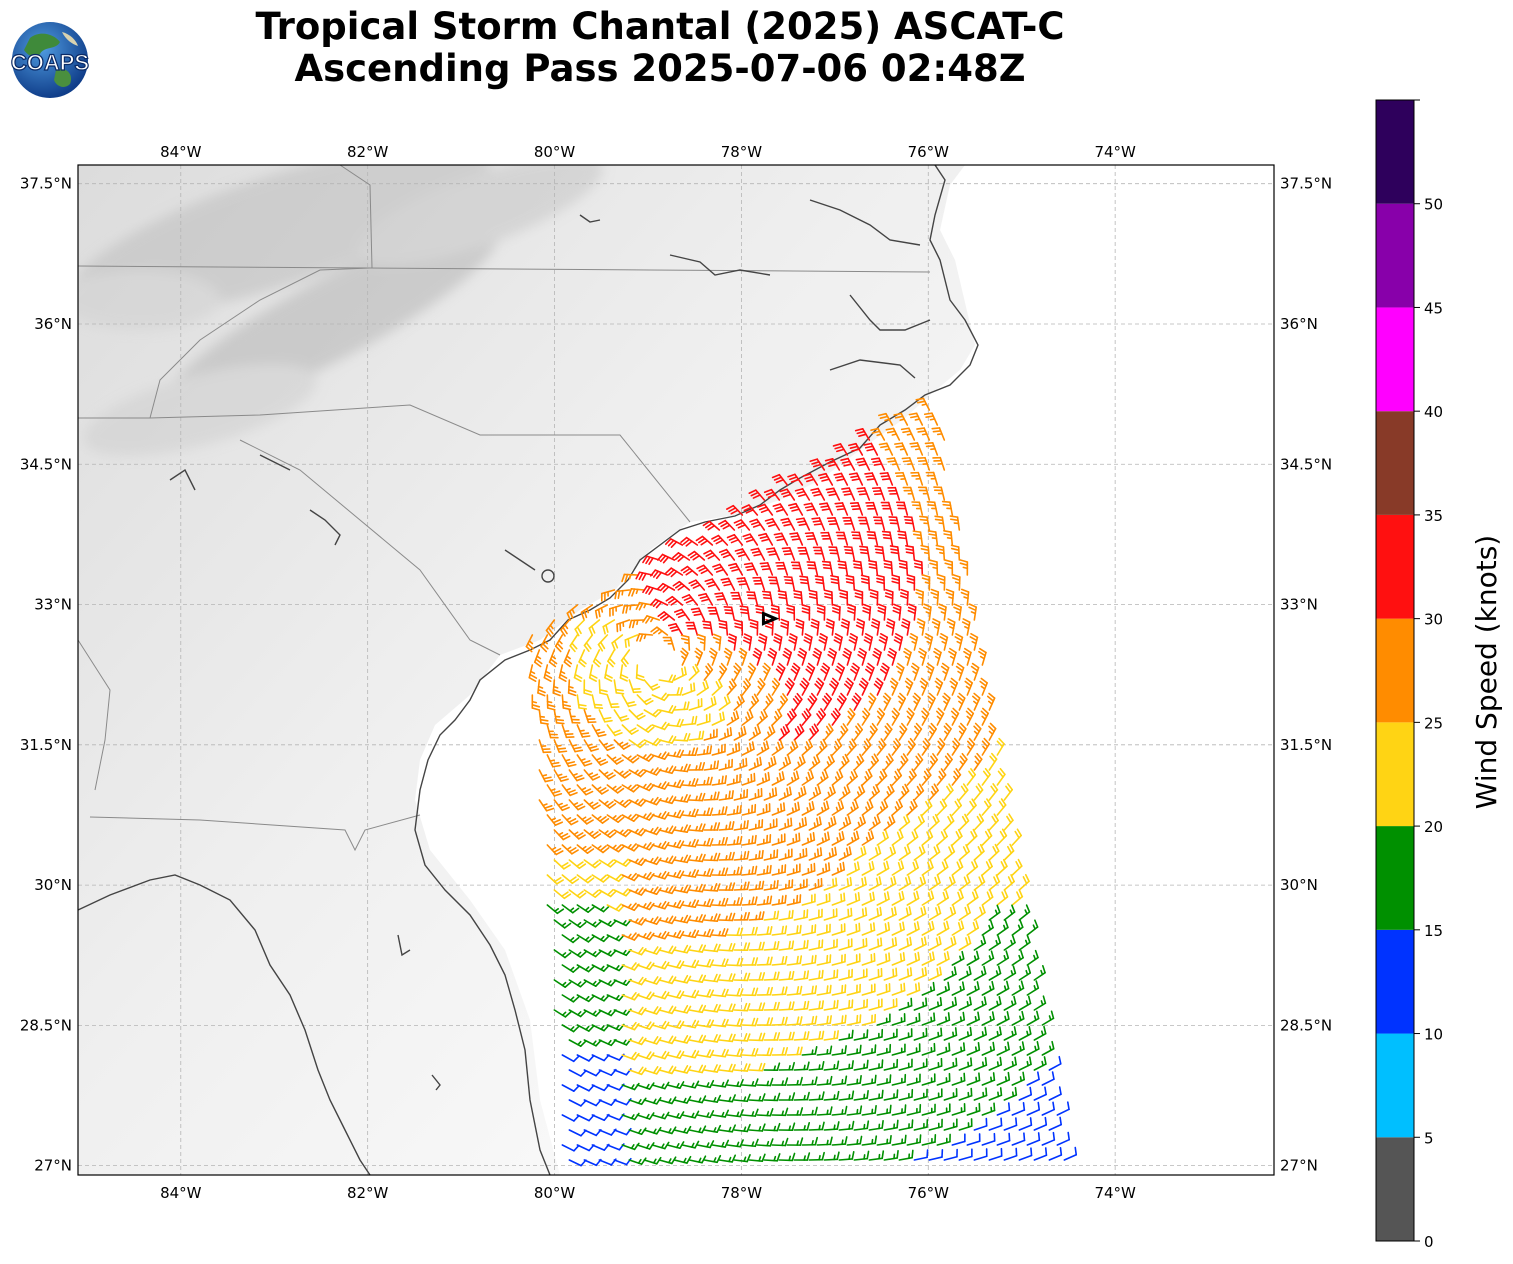  What do you see at coordinates (1115, 152) in the screenshot?
I see `lon-tick-label: 74°W` at bounding box center [1115, 152].